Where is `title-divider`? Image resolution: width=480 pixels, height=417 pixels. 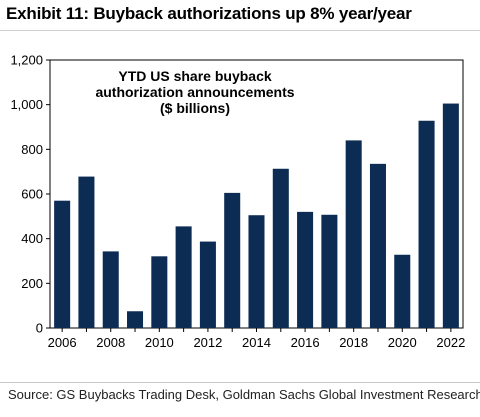 title-divider is located at coordinates (240, 30).